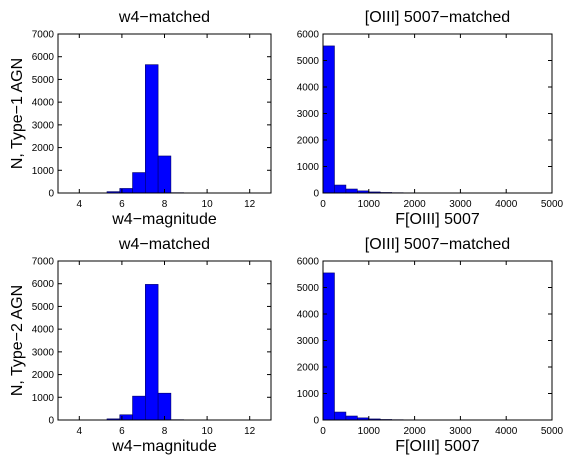  I want to click on y-axis-label: N, Type−2 AGN, so click(17, 340).